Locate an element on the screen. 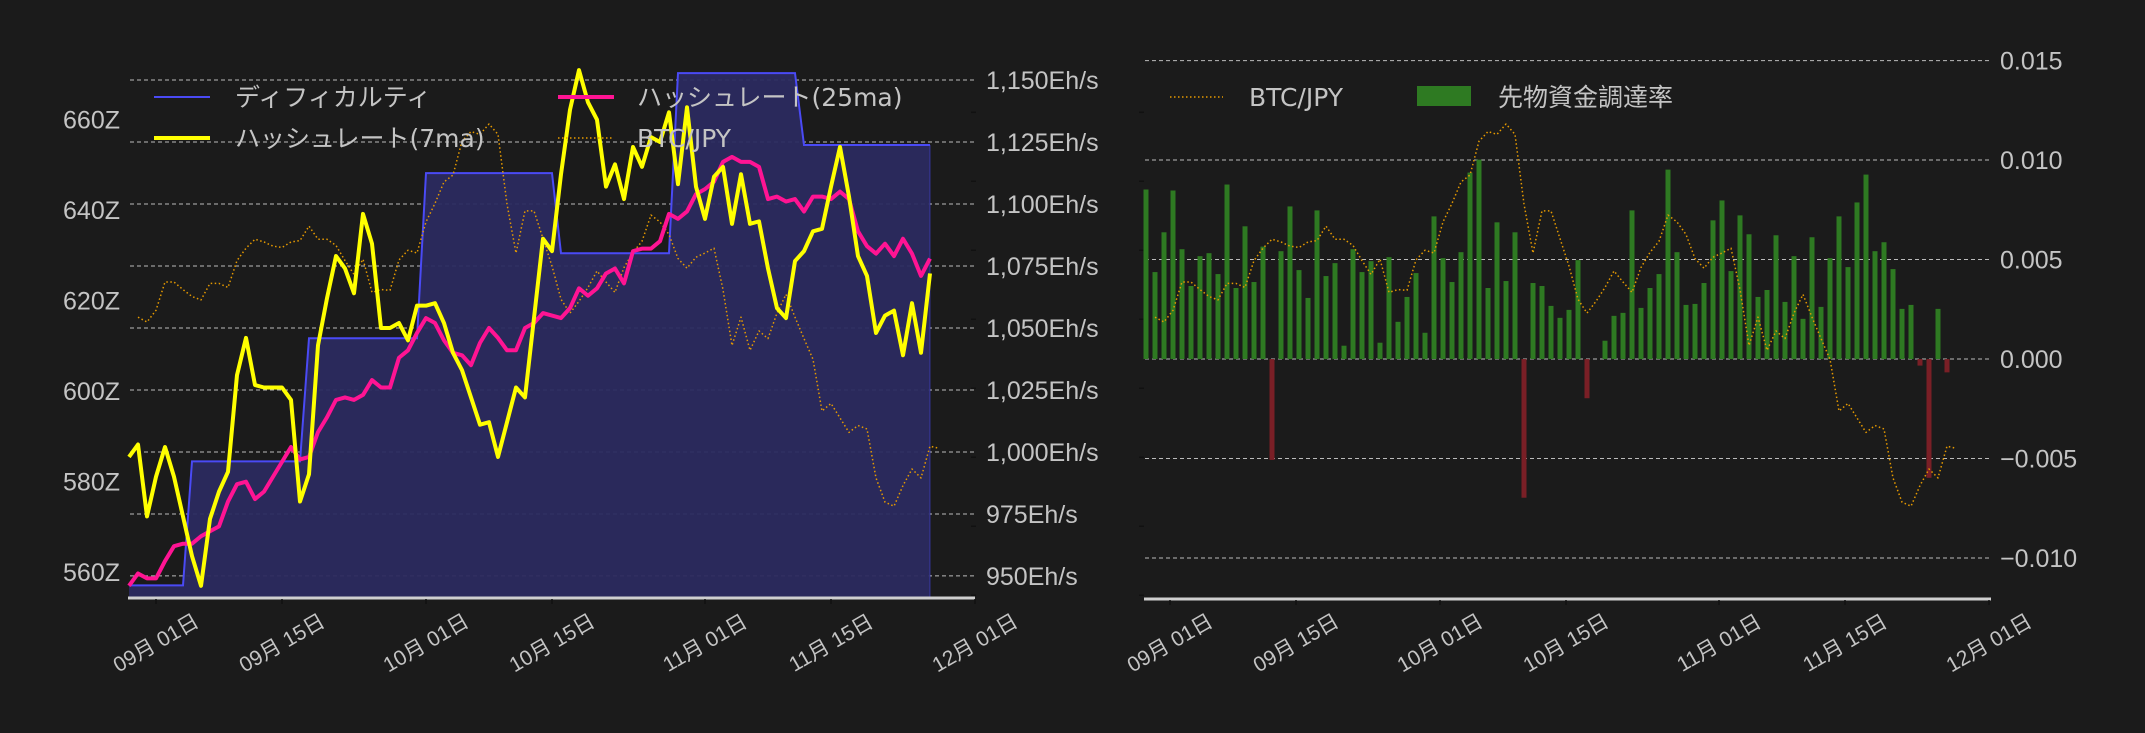 Image resolution: width=2145 pixels, height=733 pixels. legend-funding-swatch is located at coordinates (1444, 96).